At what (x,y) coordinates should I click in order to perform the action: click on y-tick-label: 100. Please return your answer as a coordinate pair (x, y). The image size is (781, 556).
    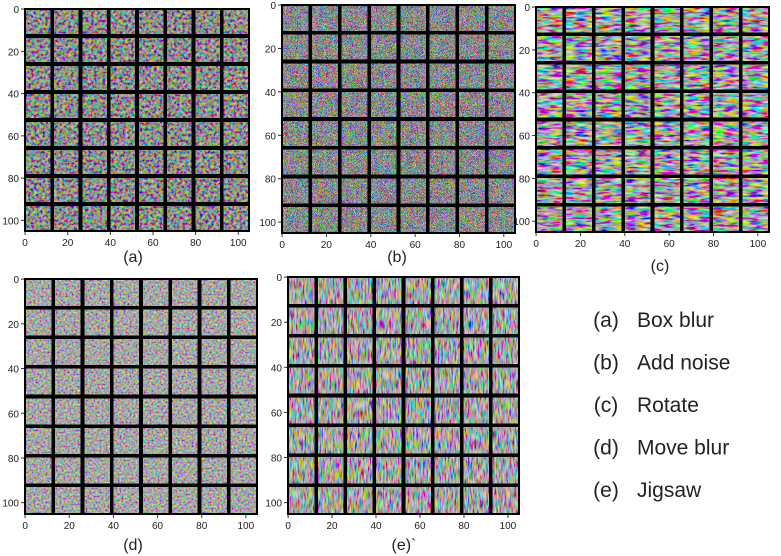
    Looking at the image, I should click on (267, 223).